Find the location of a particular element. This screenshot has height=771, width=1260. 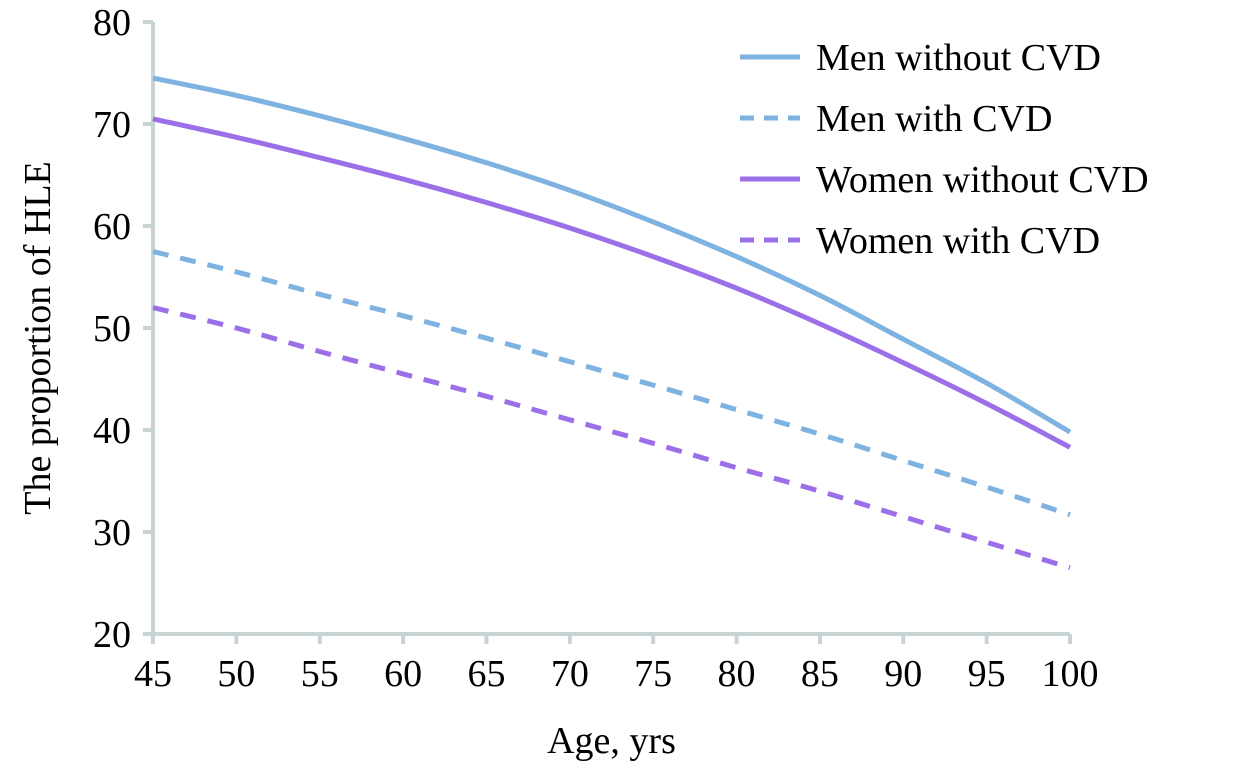

x-tick-label: 100 is located at coordinates (1070, 674).